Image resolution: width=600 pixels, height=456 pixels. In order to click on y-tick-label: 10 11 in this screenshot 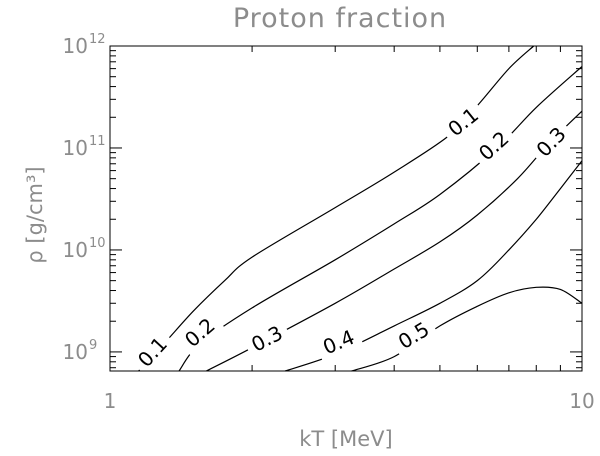, I will do `click(84, 147)`.